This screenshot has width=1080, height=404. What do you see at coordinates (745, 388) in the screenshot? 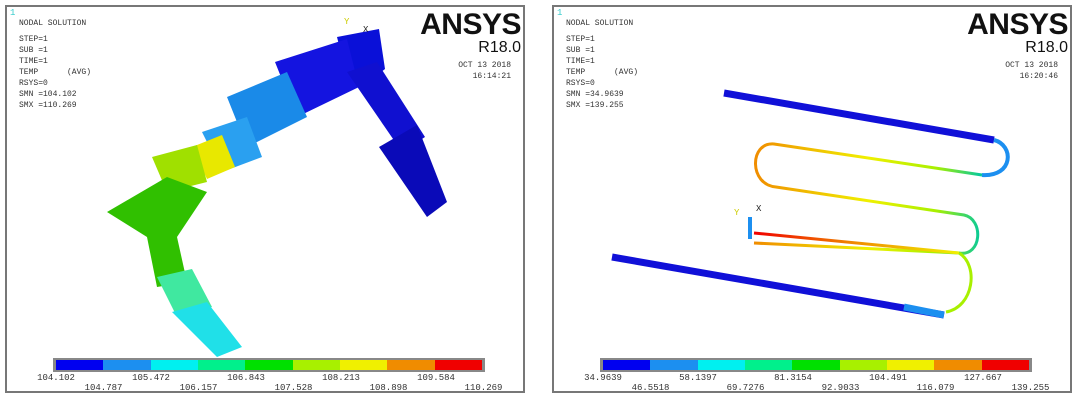
I see `legend-label: 69.7276` at bounding box center [745, 388].